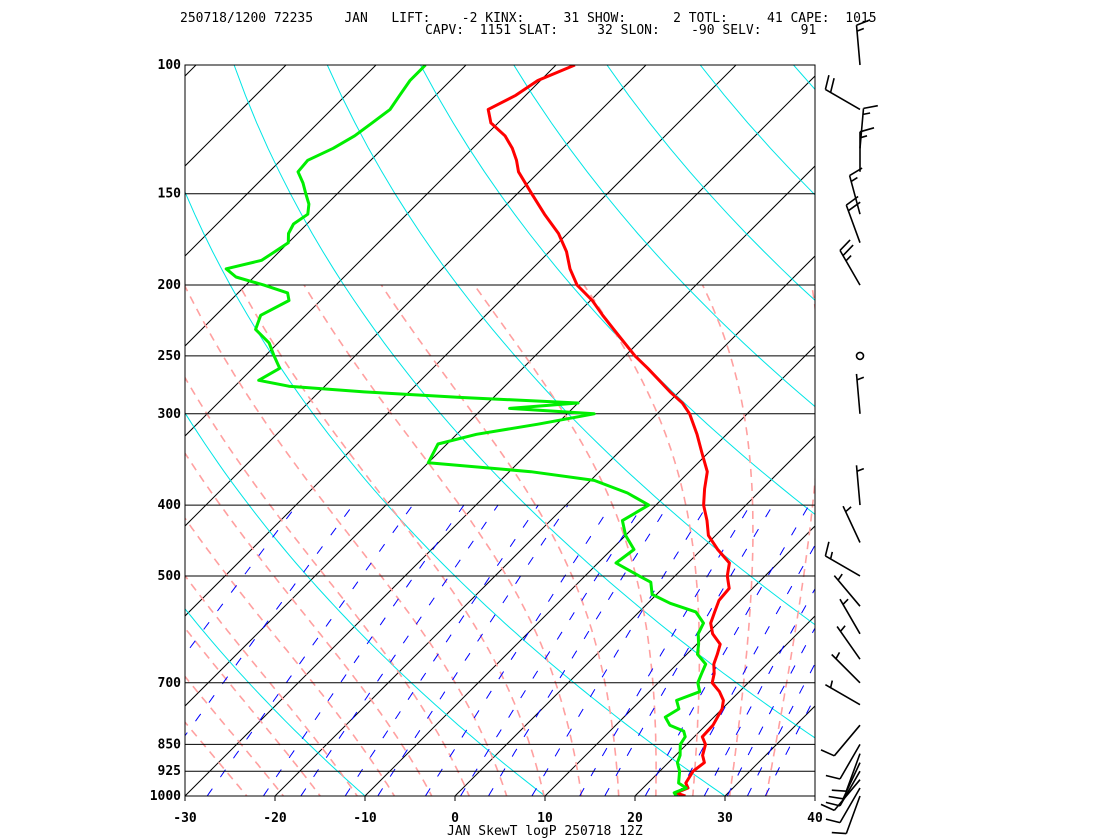 Image resolution: width=1120 pixels, height=840 pixels. What do you see at coordinates (170, 683) in the screenshot?
I see `pressure-tick-label: 700` at bounding box center [170, 683].